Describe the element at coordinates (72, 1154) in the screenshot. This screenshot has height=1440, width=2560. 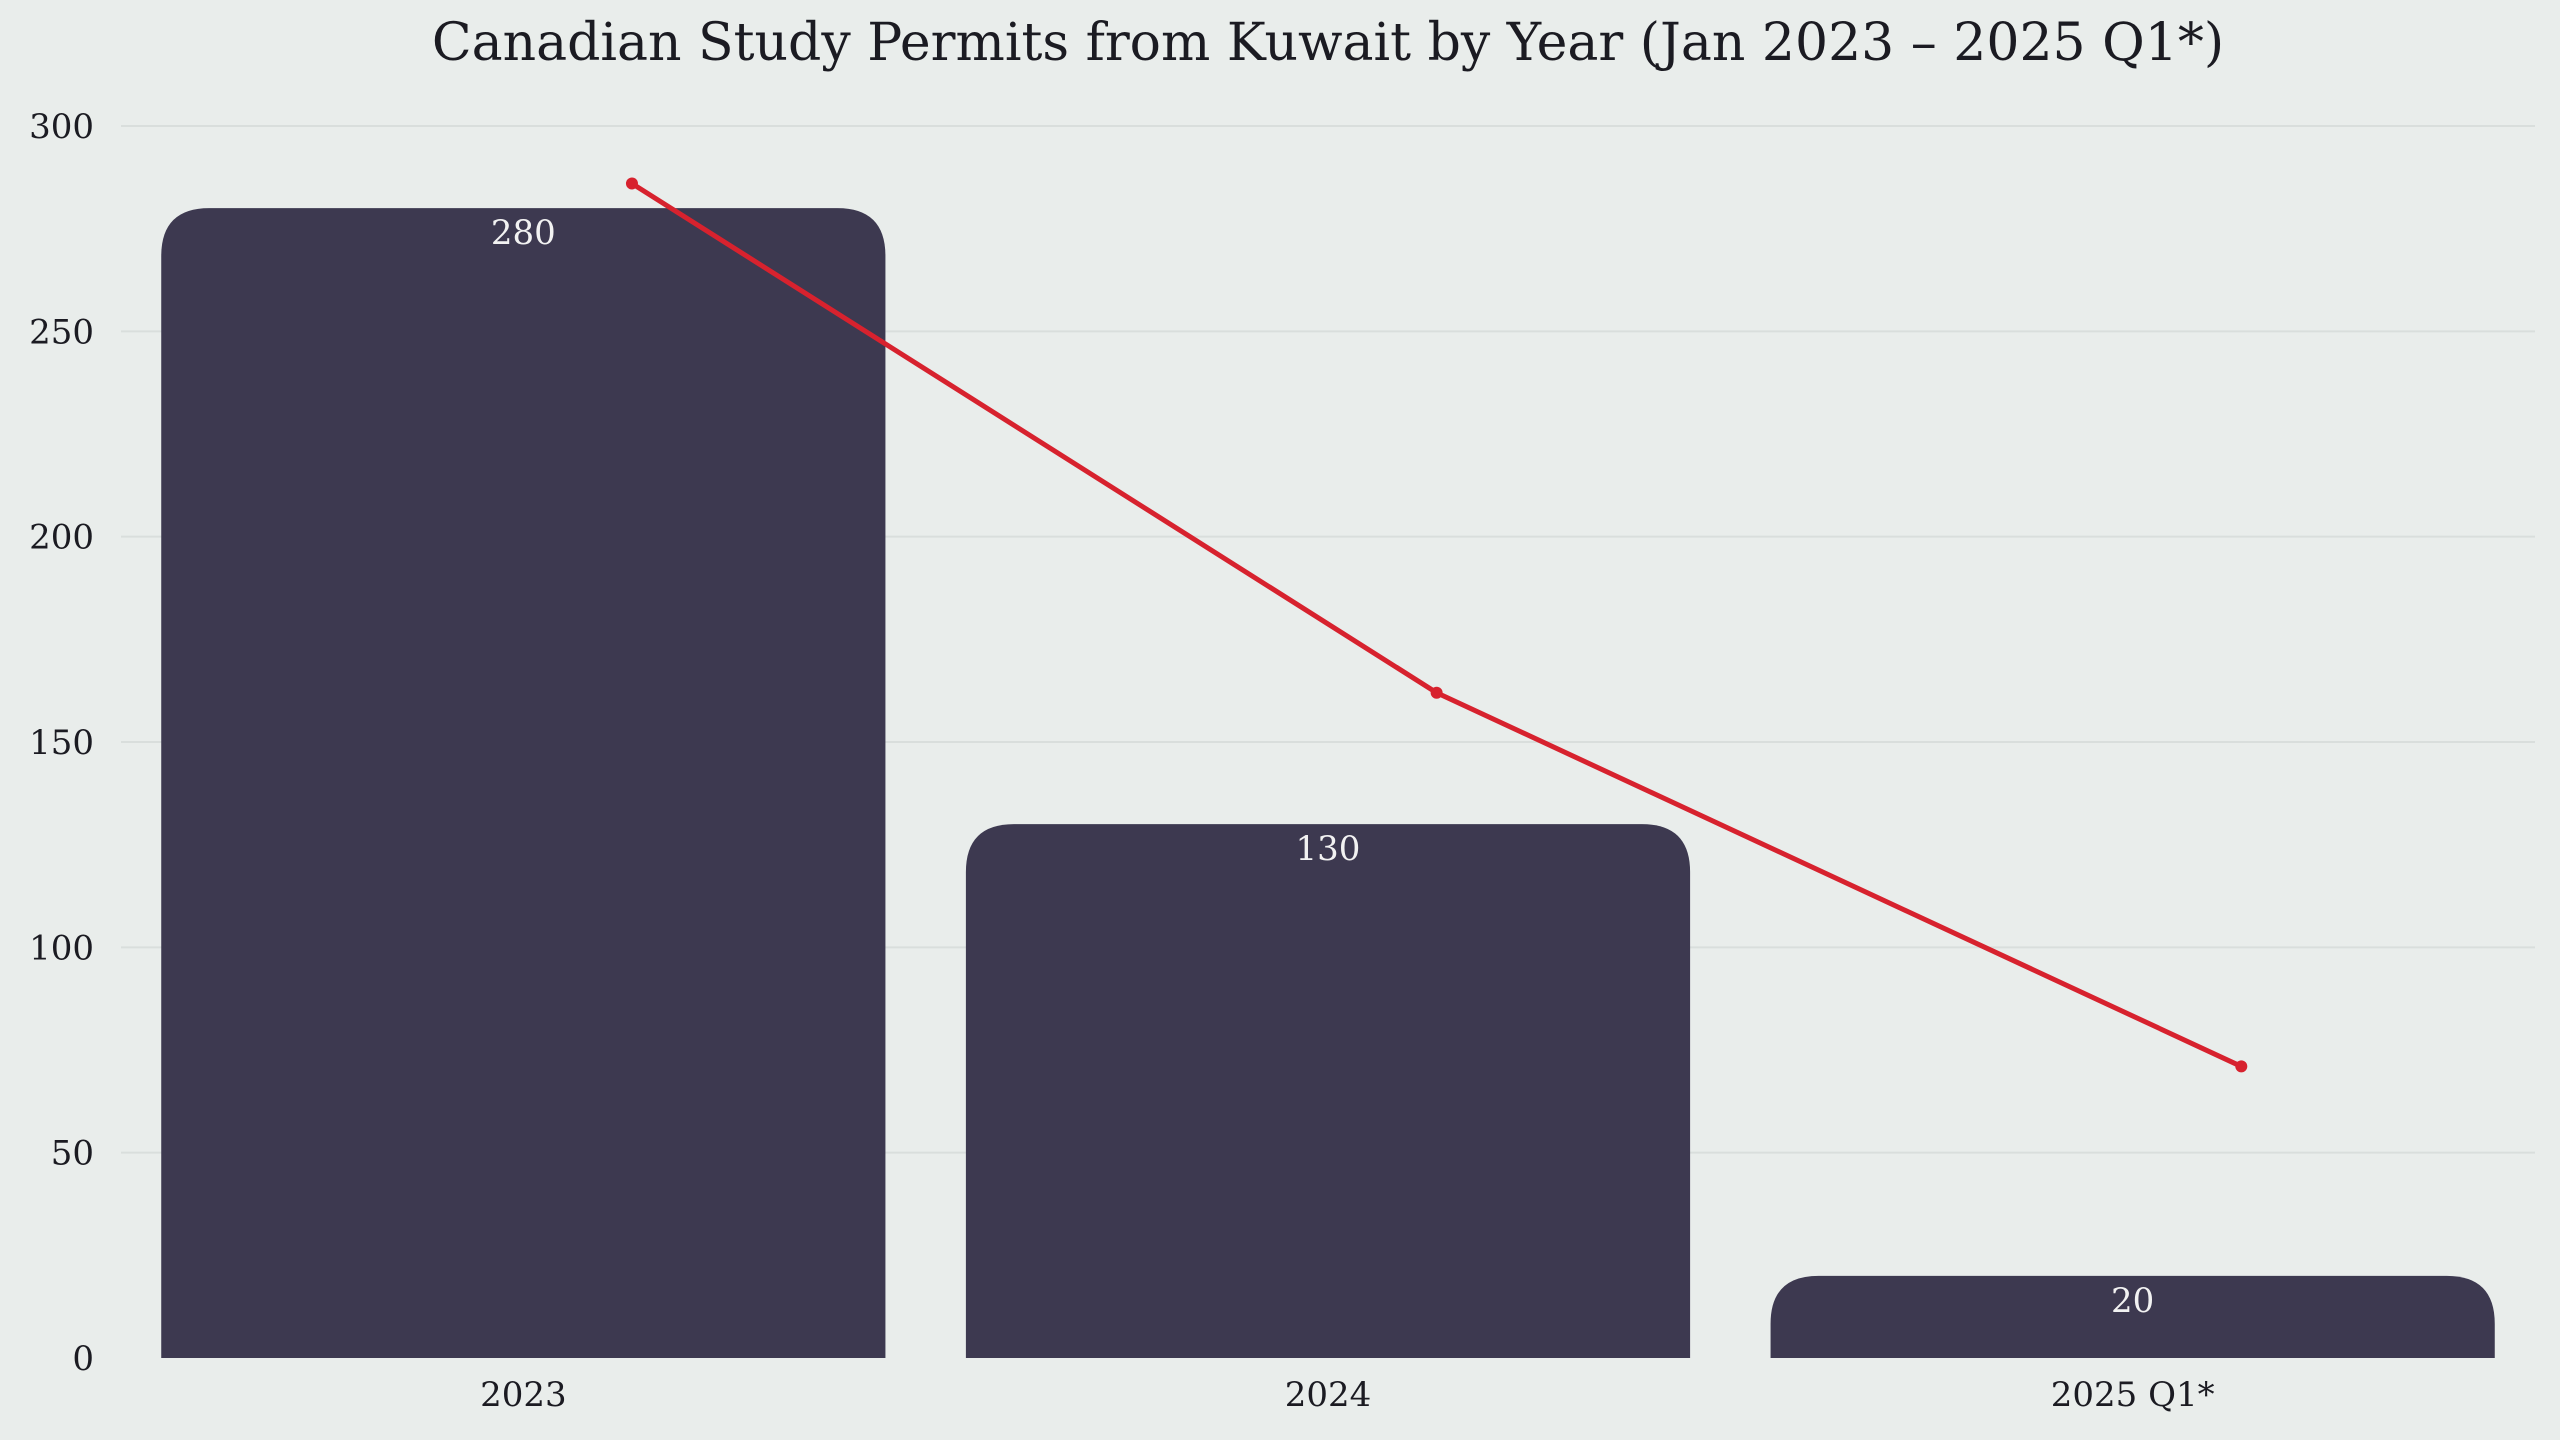
I see `y-tick-label: 50` at that location.